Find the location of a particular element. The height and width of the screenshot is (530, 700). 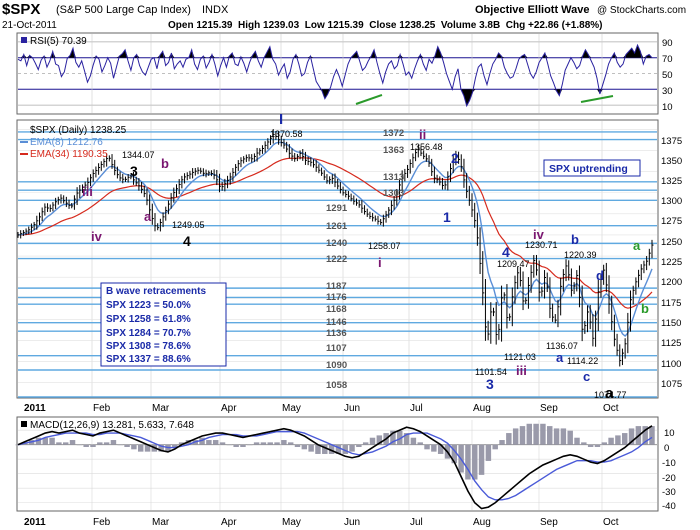

status-box: SPX uptrending is located at coordinates (592, 168).